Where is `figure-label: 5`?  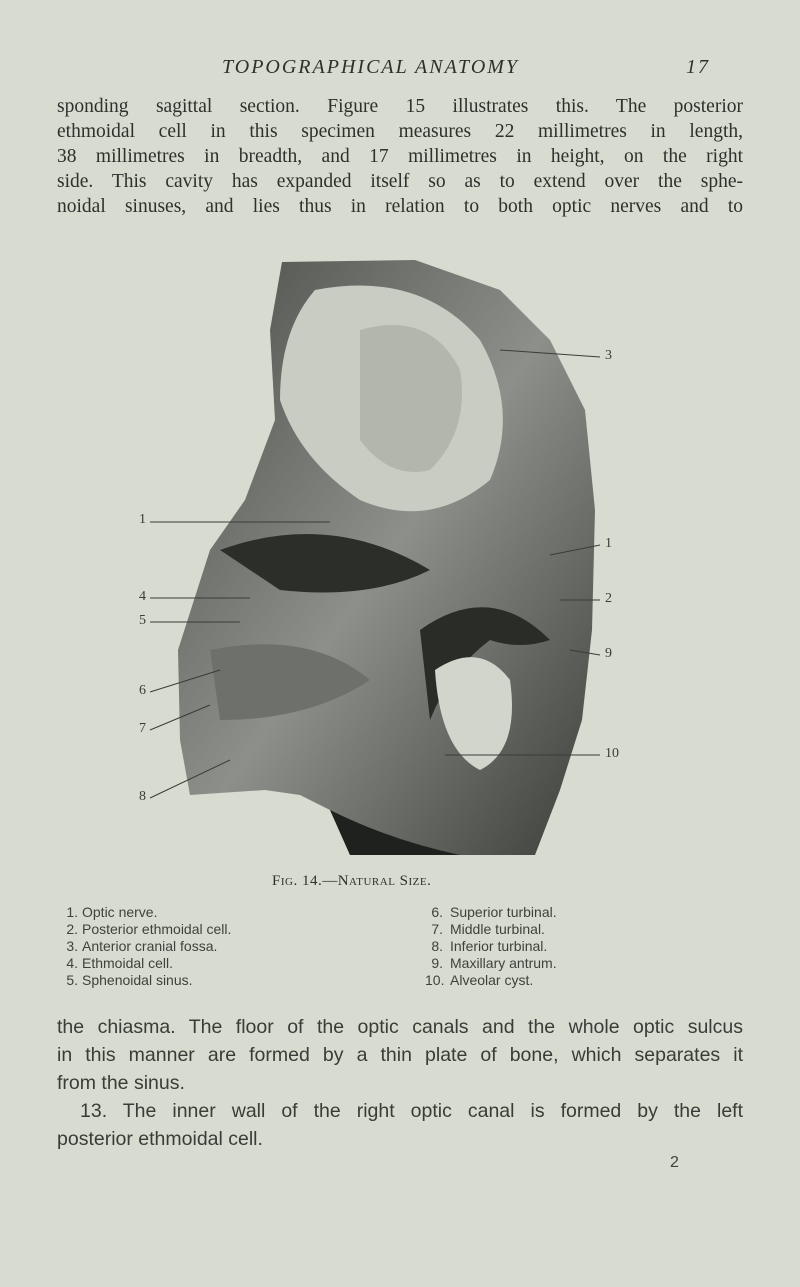
figure-label: 5 is located at coordinates (142, 620).